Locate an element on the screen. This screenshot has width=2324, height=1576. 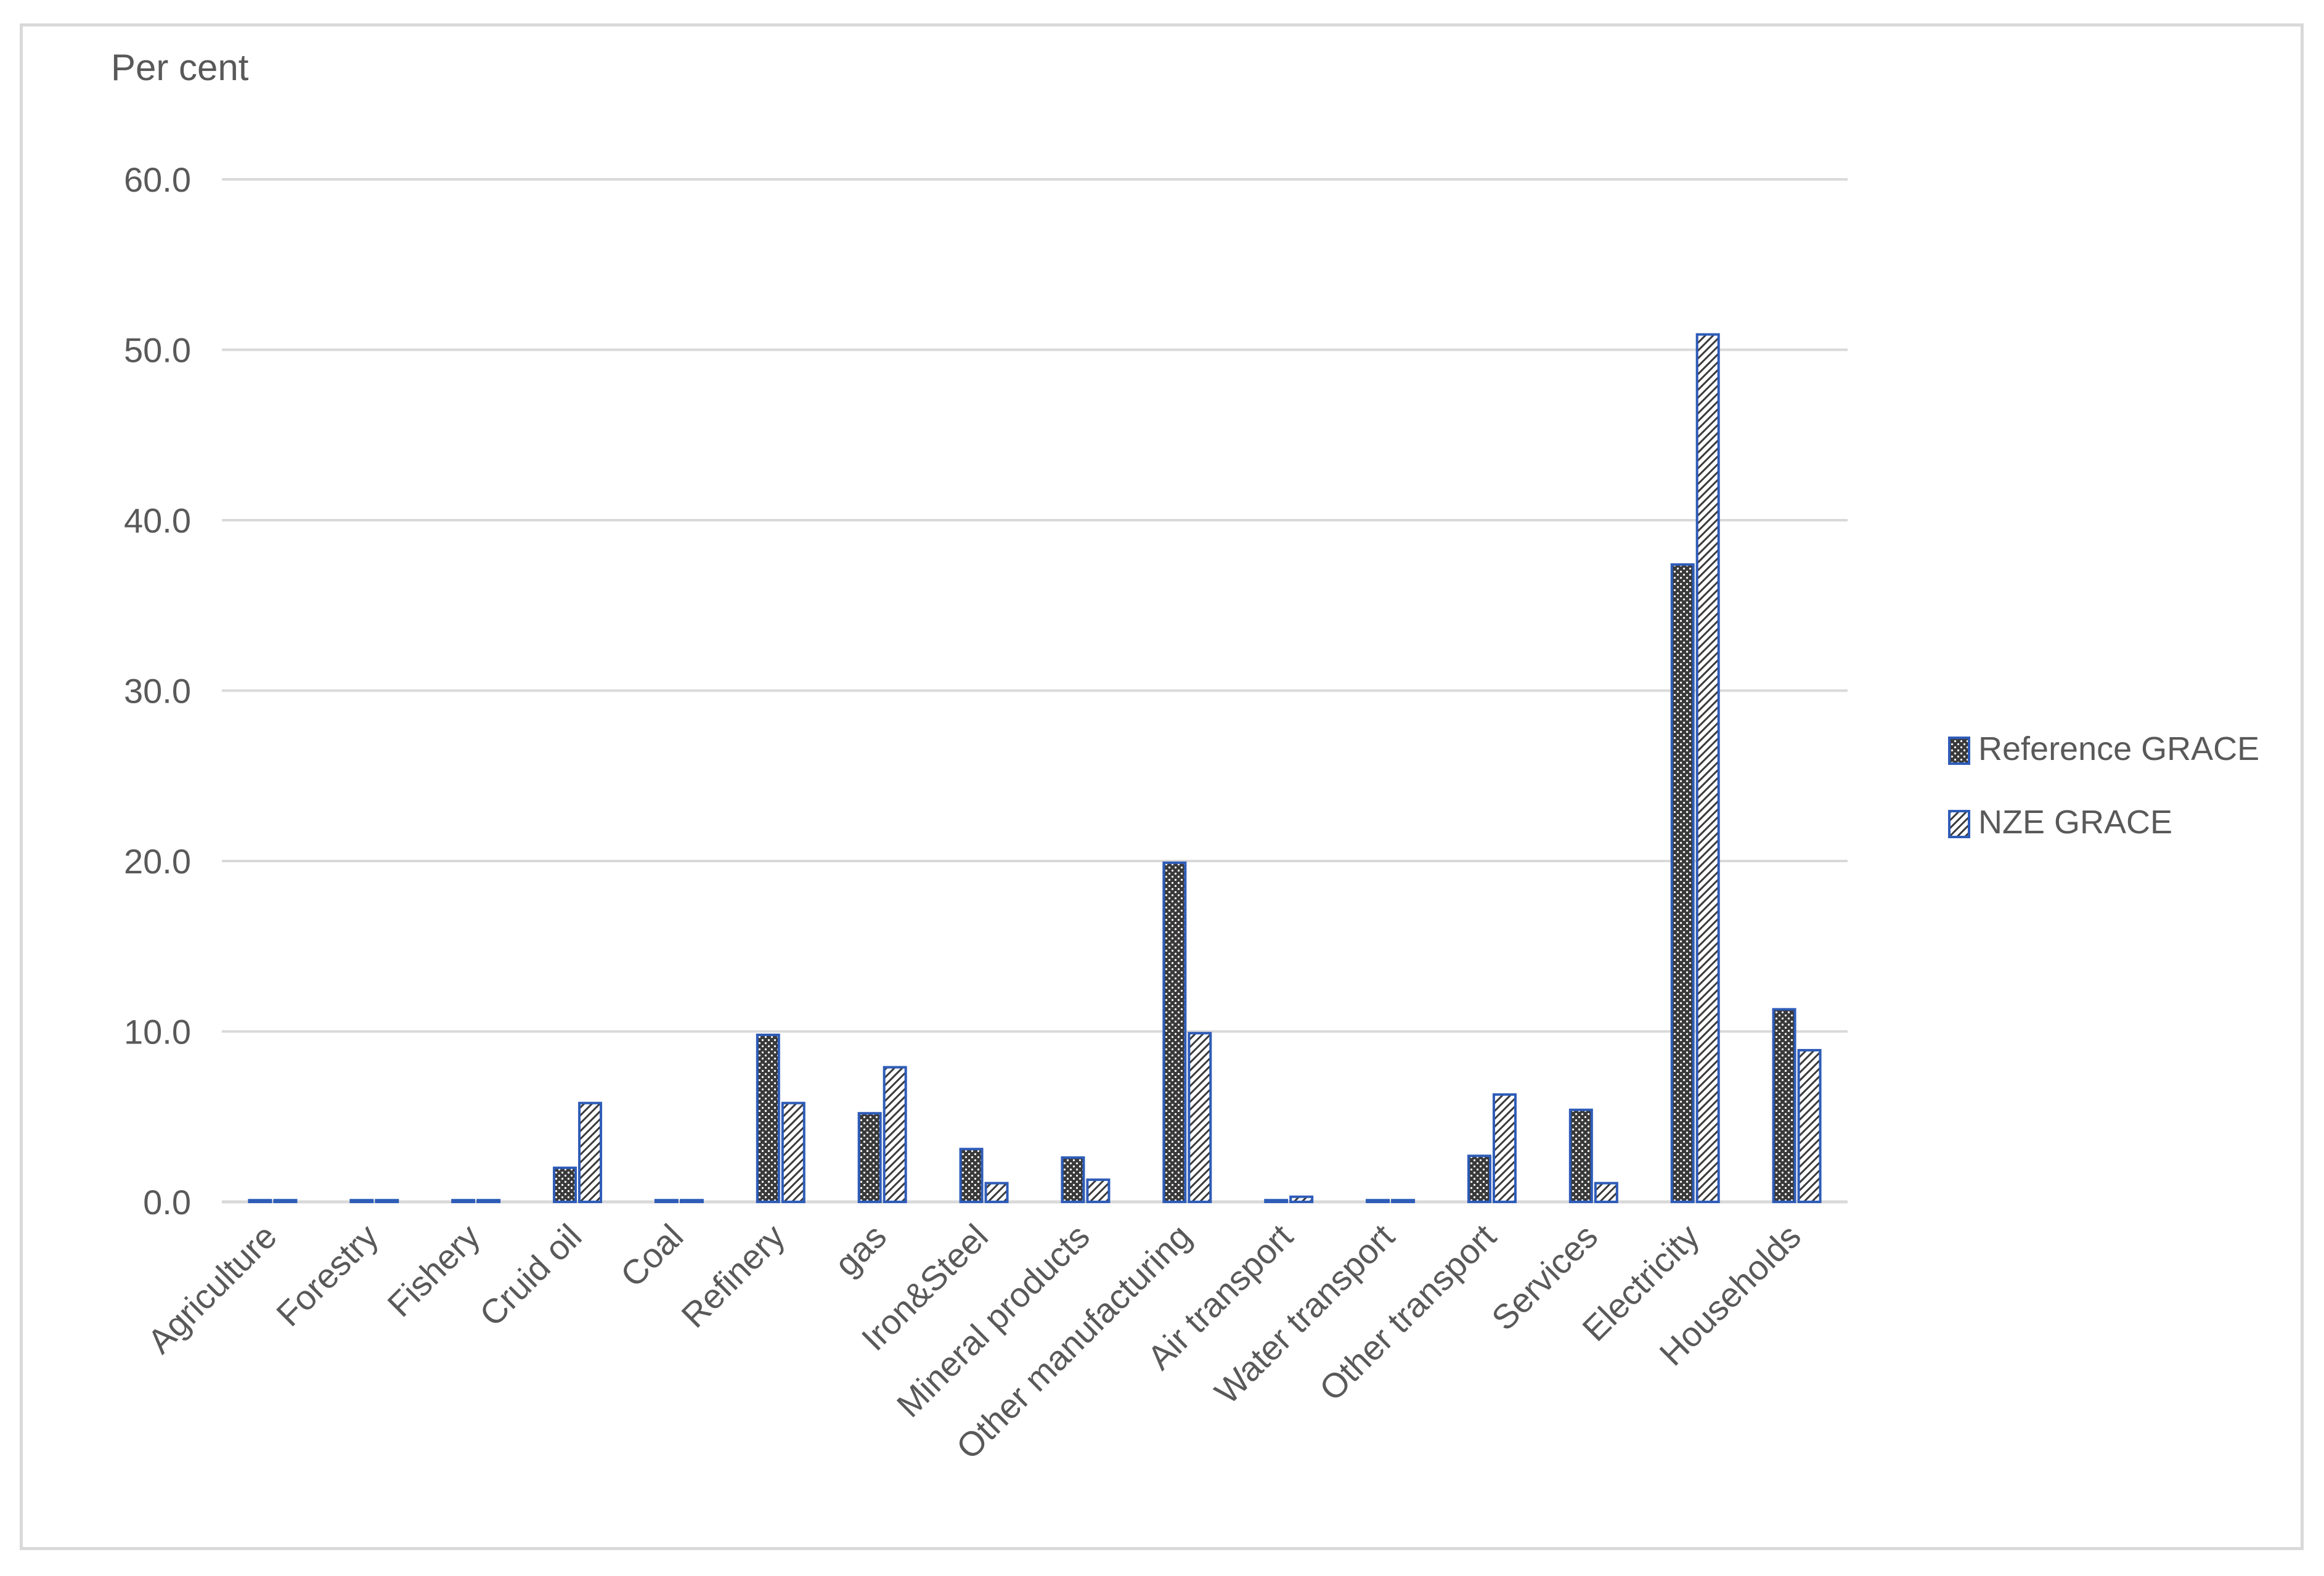
legend-swatch-nze is located at coordinates (1959, 824).